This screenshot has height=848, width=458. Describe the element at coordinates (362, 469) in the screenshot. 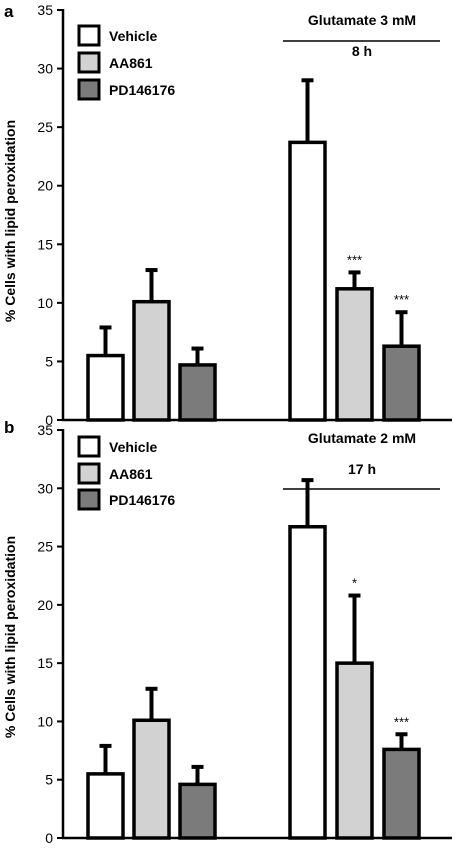

I see `condition-duration: 17 h` at that location.